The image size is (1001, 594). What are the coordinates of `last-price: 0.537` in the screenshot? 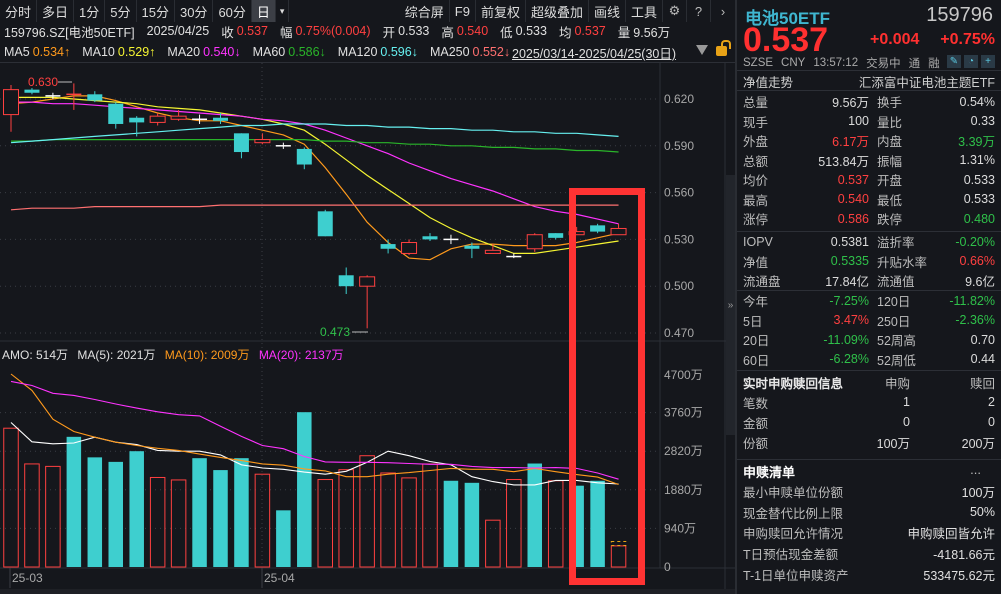 It's located at (786, 40).